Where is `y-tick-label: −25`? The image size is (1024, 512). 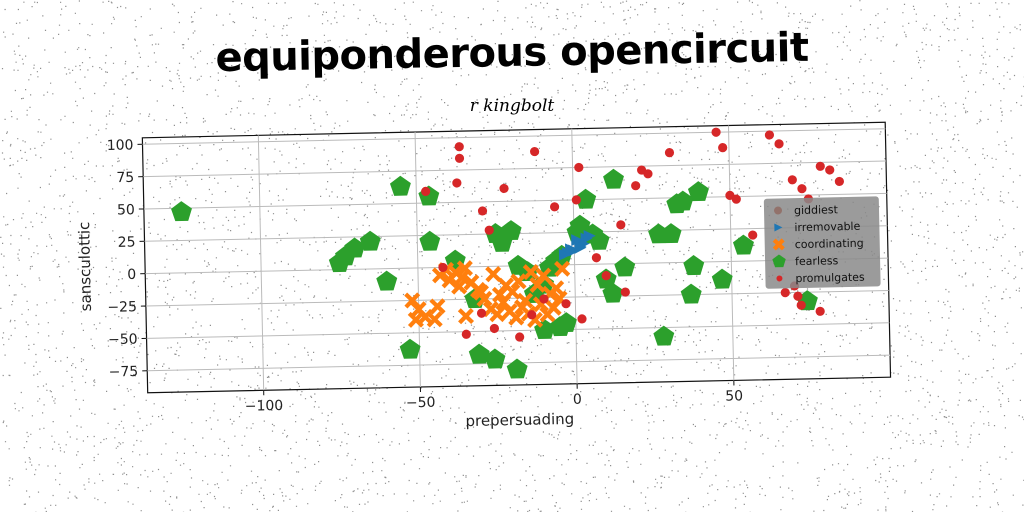 y-tick-label: −25 is located at coordinates (122, 307).